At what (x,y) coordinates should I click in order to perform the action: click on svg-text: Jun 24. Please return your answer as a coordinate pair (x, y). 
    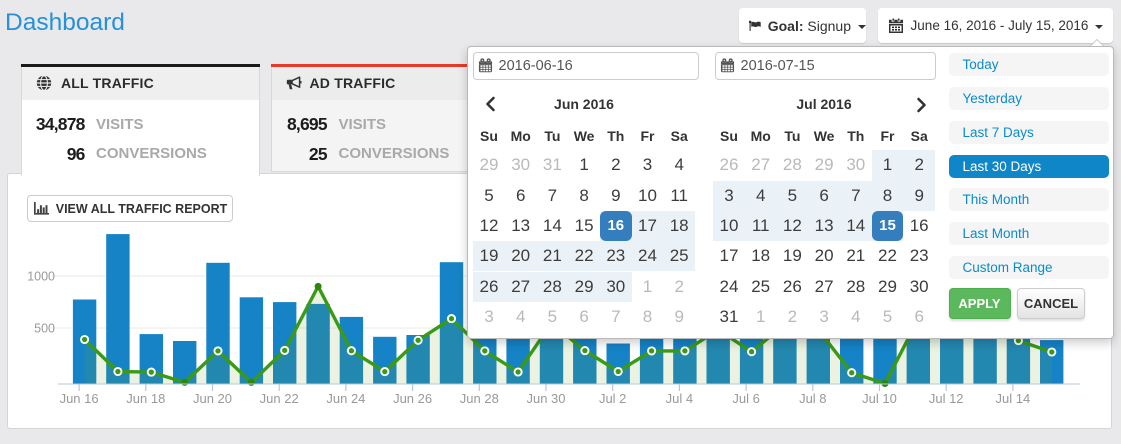
    Looking at the image, I should click on (345, 398).